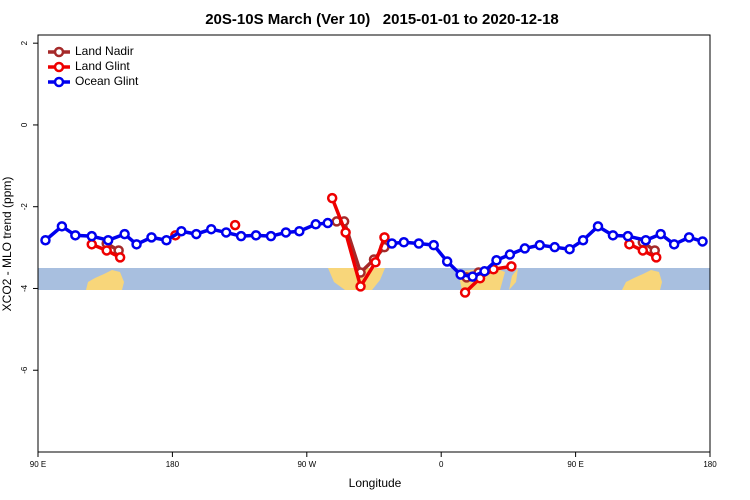 The width and height of the screenshot is (750, 500). I want to click on x-tick-label: 90 W, so click(306, 464).